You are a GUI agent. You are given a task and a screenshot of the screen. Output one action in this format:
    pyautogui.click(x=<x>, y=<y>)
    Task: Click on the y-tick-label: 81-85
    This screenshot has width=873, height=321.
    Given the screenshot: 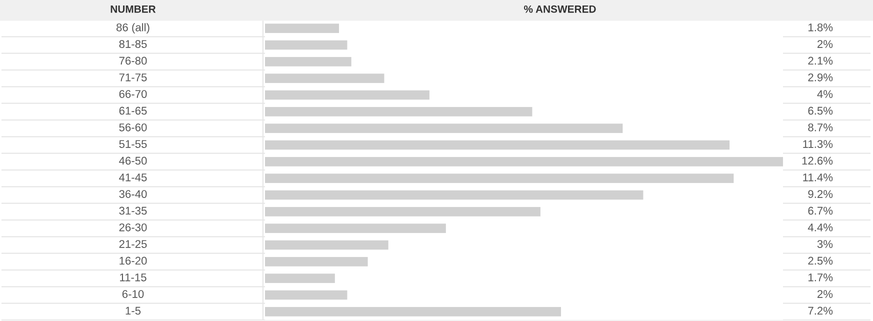 What is the action you would take?
    pyautogui.click(x=133, y=44)
    